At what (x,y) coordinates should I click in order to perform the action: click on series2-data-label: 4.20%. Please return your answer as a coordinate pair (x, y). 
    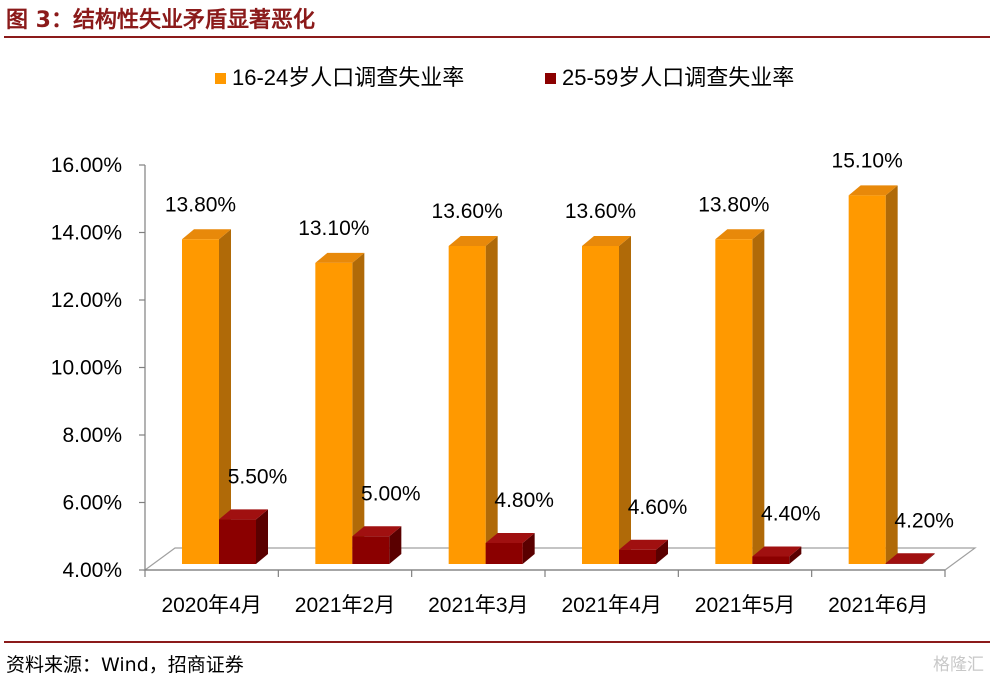
    Looking at the image, I should click on (924, 520).